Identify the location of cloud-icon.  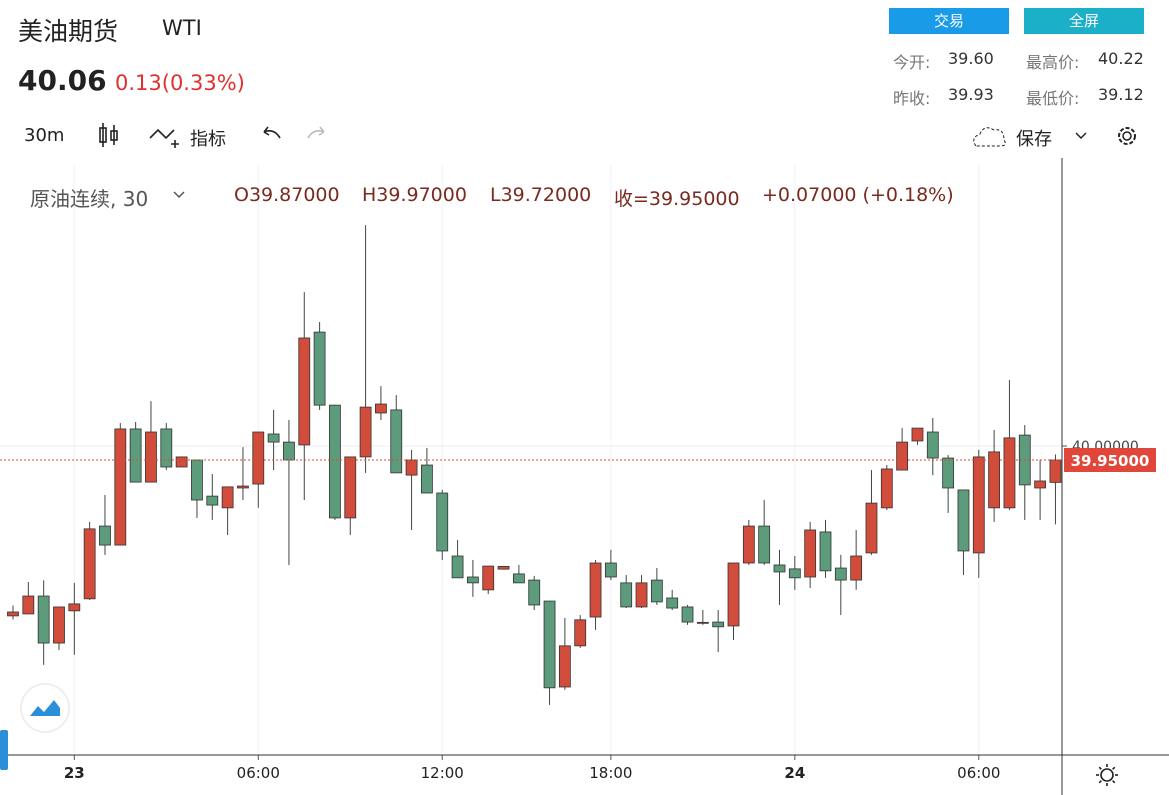
(989, 137).